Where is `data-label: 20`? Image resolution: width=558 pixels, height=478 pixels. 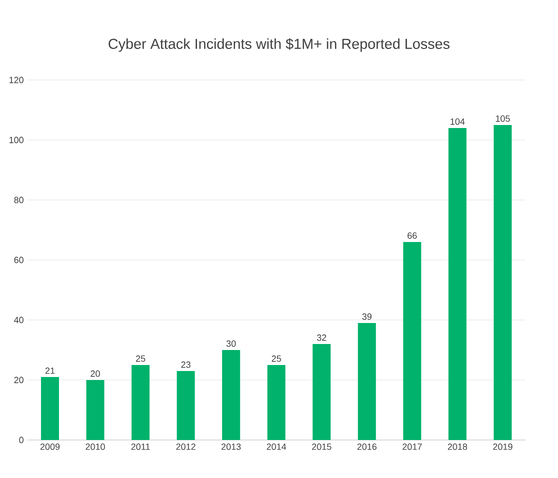 data-label: 20 is located at coordinates (95, 373).